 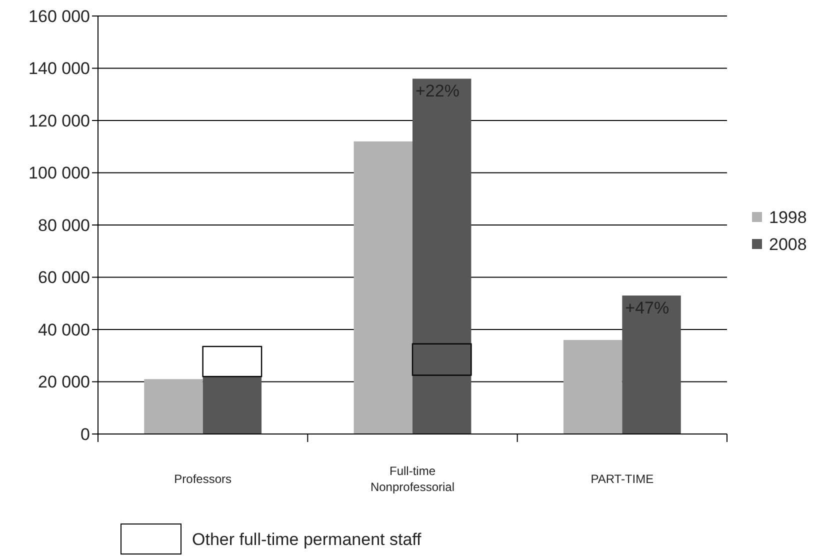 What do you see at coordinates (59, 16) in the screenshot?
I see `y-tick-label: 160 000` at bounding box center [59, 16].